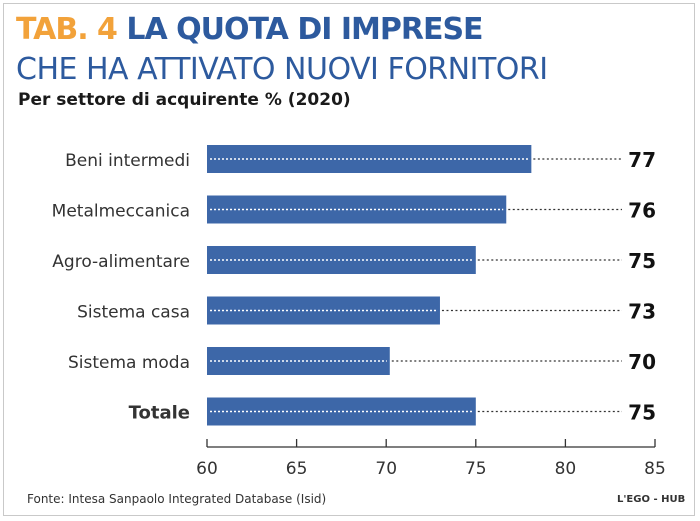  Describe the element at coordinates (207, 469) in the screenshot. I see `x-tick-label: 60` at that location.